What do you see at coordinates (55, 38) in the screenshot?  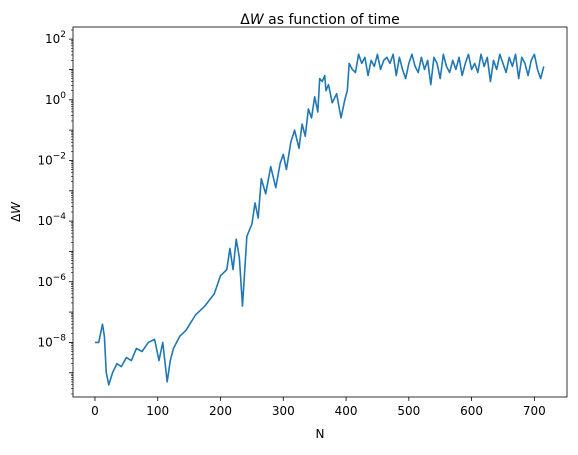 I see `y-tick-label: 10²` at bounding box center [55, 38].